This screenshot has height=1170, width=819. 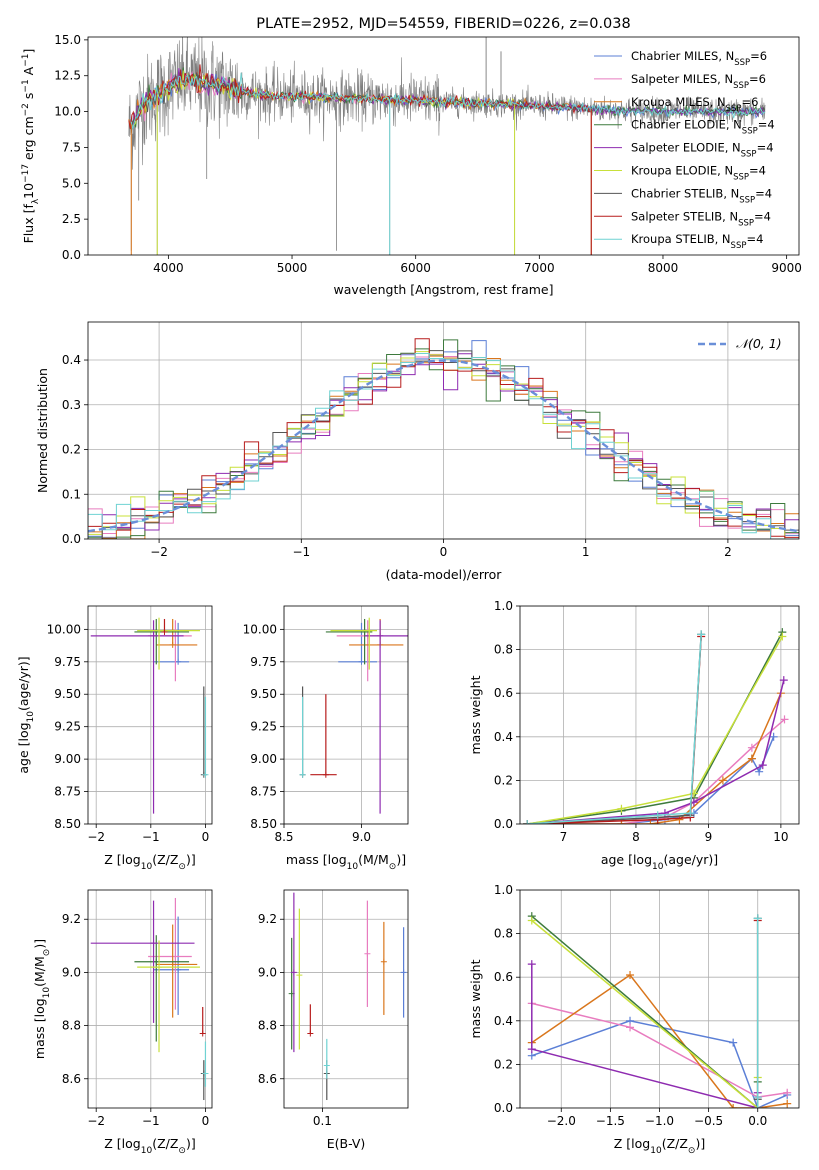 I want to click on x-tick-label: 8.5, so click(x=283, y=837).